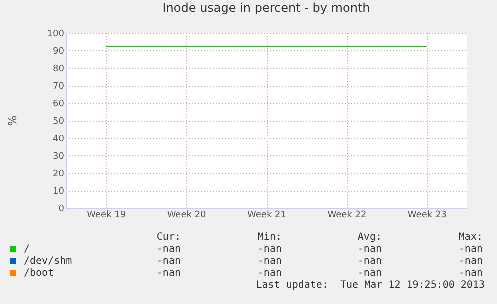 The height and width of the screenshot is (304, 497). Describe the element at coordinates (39, 274) in the screenshot. I see `legend-label: /boot` at that location.